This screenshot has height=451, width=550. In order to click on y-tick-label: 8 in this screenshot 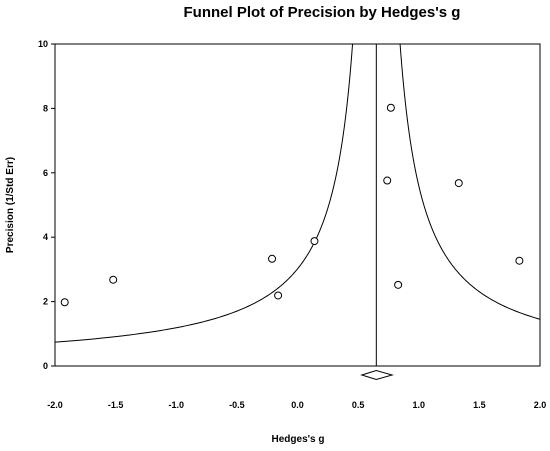, I will do `click(45, 108)`.